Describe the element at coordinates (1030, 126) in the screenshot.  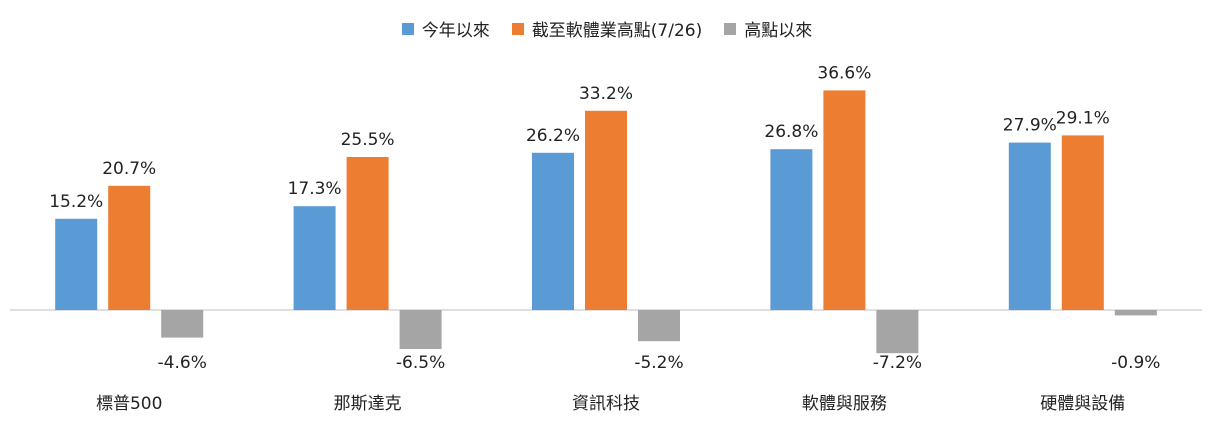
I see `data-label: 27.9%` at that location.